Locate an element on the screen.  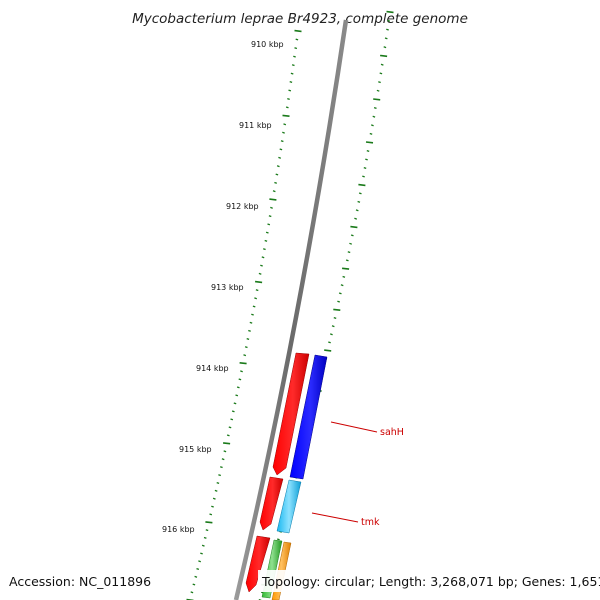
scale-label-916: 916 kbp is located at coordinates (178, 529).